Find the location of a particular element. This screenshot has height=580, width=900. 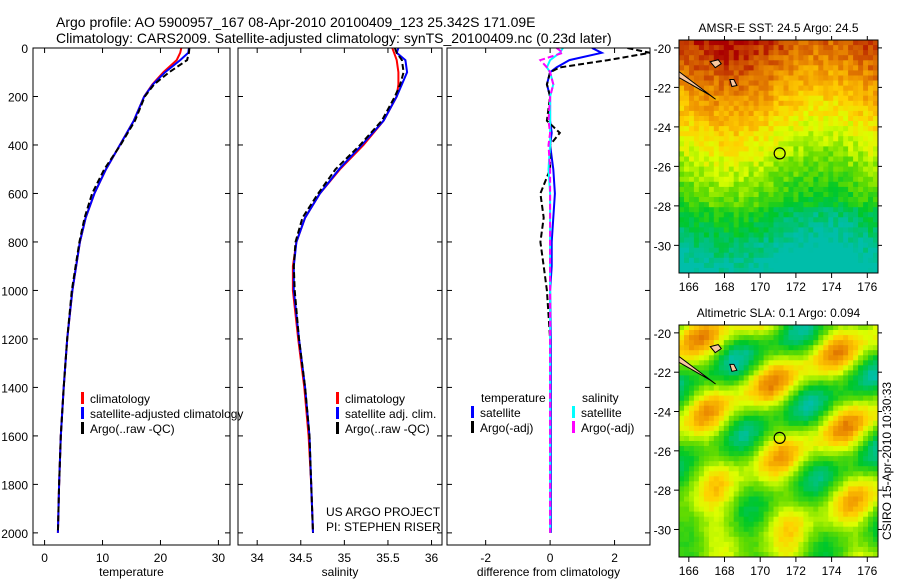

map-frame is located at coordinates (778, 156).